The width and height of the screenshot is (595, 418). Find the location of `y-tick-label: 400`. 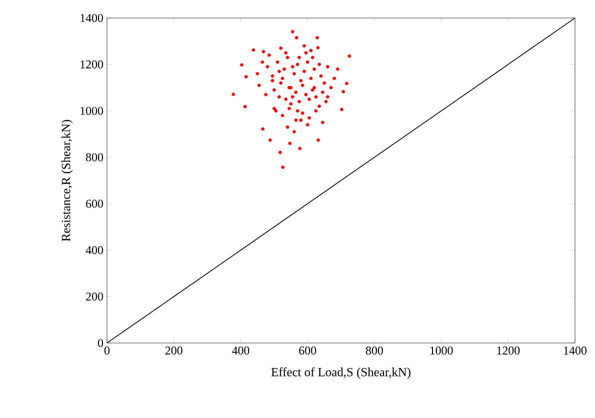

y-tick-label: 400 is located at coordinates (95, 250).